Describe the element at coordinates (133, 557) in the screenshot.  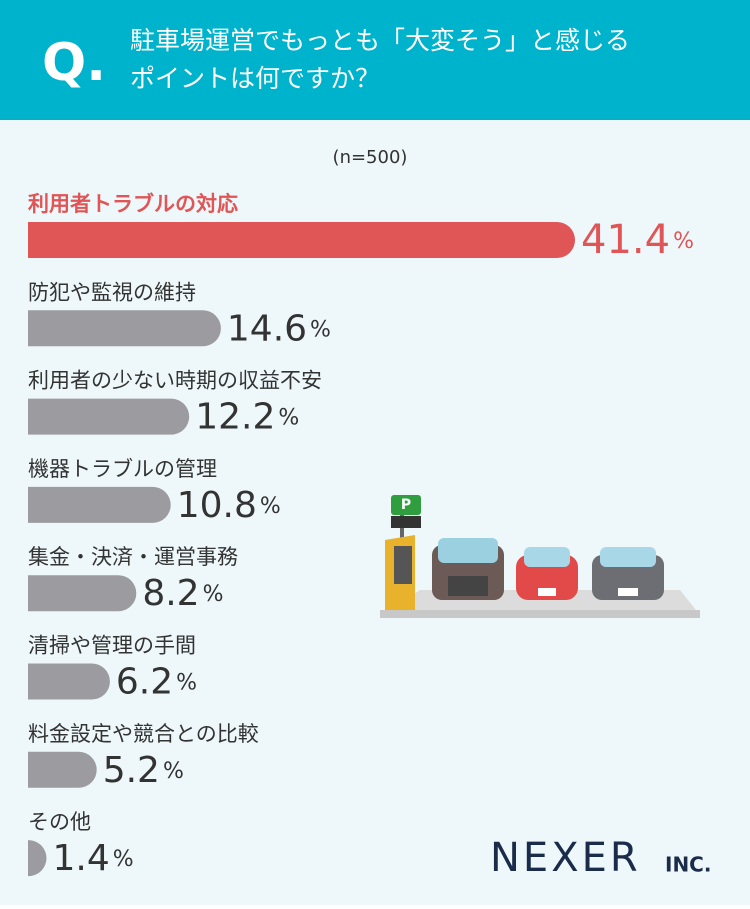
I see `category-label: 集金・決済・運営事務` at that location.